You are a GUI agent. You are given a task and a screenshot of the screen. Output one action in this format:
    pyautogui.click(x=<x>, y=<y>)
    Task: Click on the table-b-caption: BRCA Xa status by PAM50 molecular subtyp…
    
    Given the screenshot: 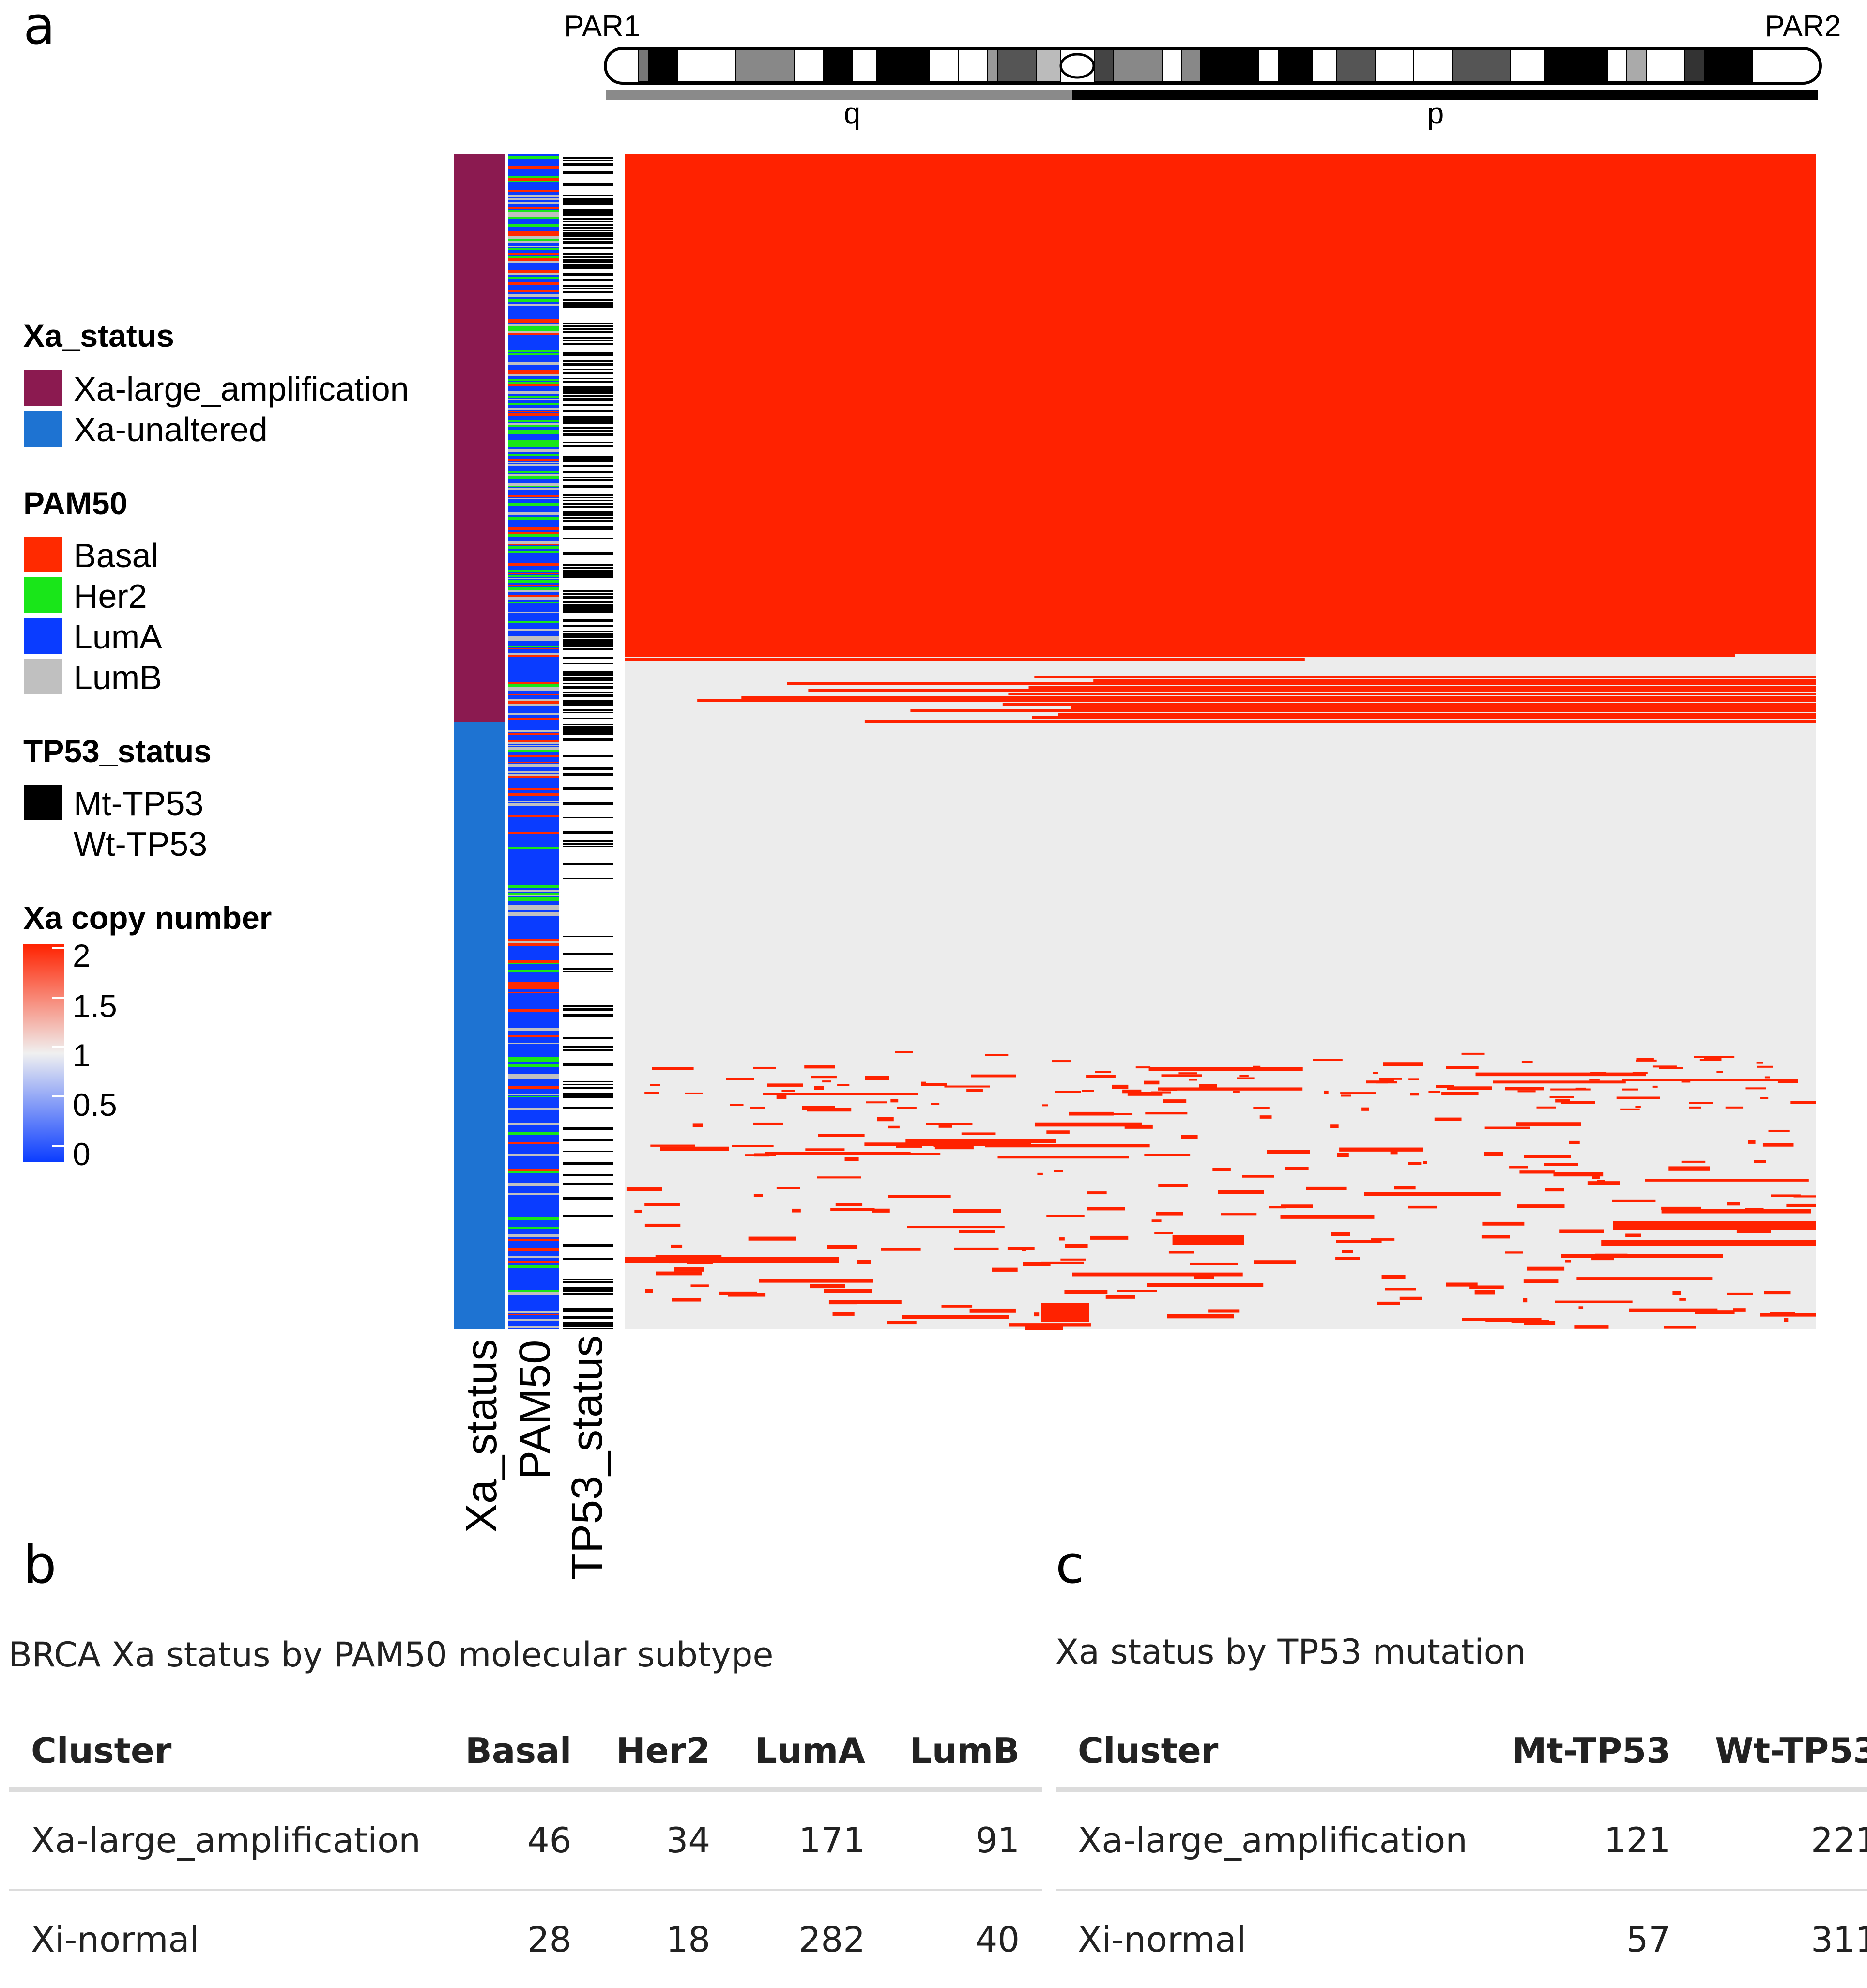 What is the action you would take?
    pyautogui.click(x=391, y=1655)
    